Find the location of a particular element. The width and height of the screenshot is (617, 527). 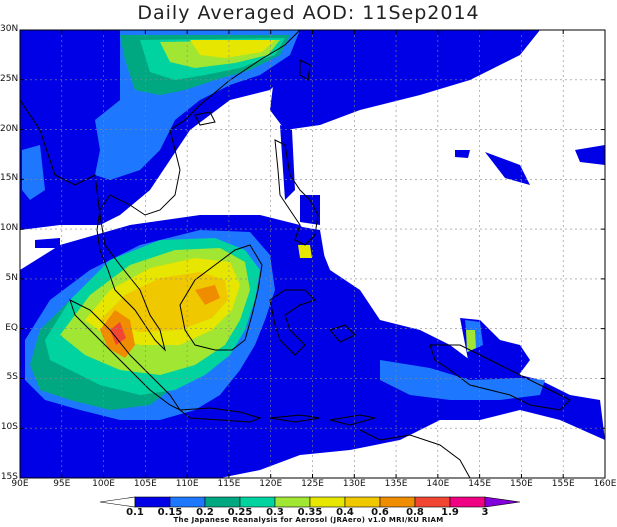

coastline-australia is located at coordinates (415, 454).